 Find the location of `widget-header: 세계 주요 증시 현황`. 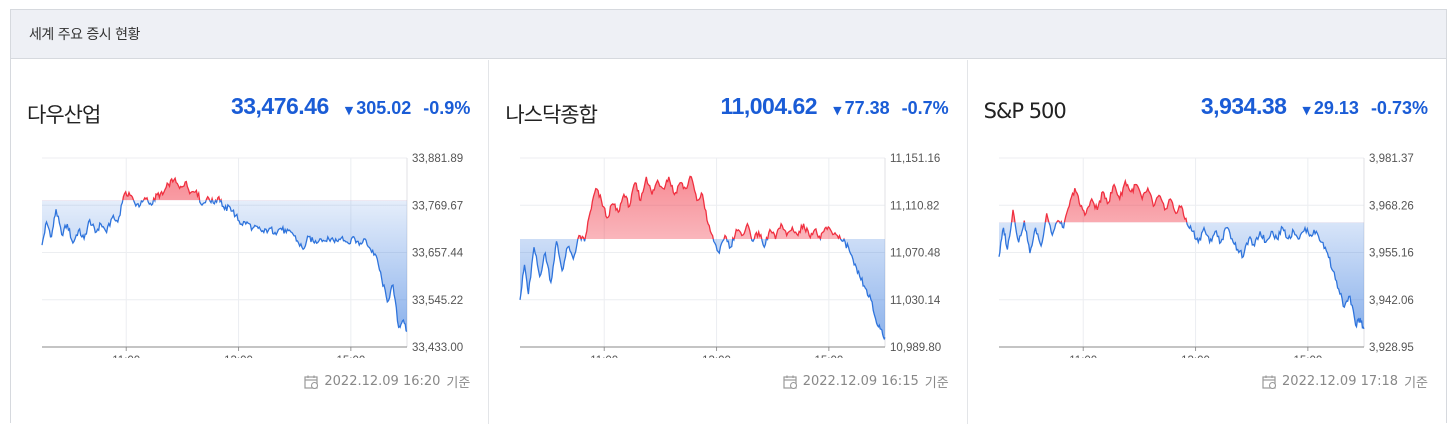

widget-header: 세계 주요 증시 현황 is located at coordinates (728, 34).